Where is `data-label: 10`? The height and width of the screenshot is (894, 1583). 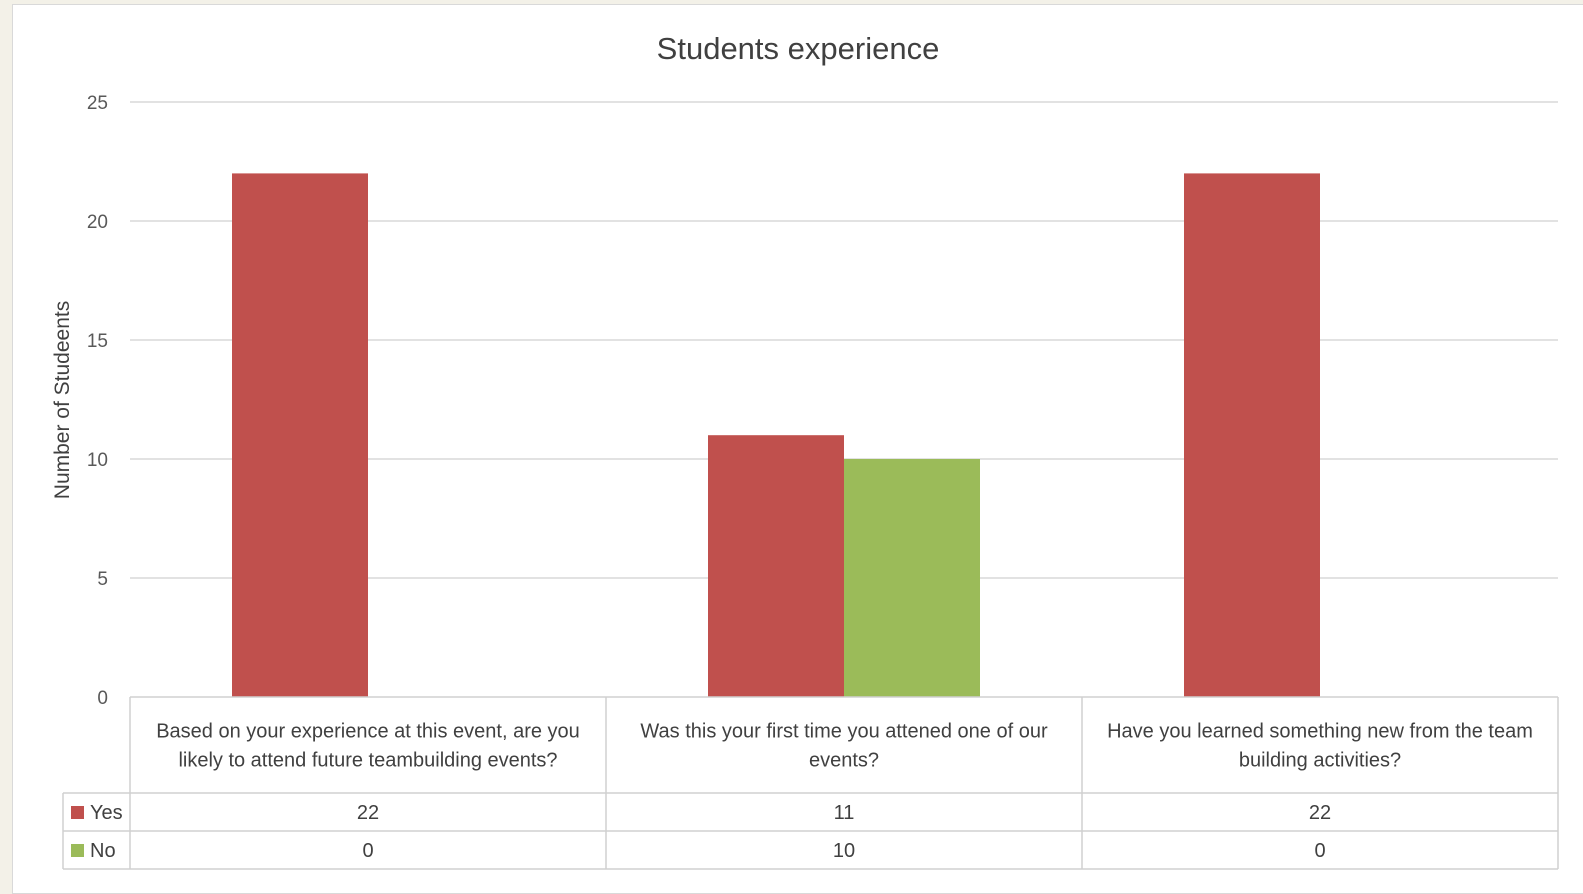 data-label: 10 is located at coordinates (844, 851).